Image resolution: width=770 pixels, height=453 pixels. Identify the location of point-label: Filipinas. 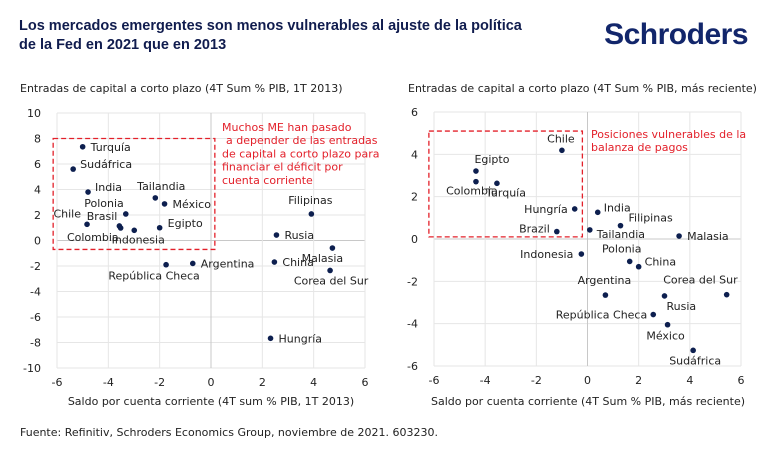
(651, 218).